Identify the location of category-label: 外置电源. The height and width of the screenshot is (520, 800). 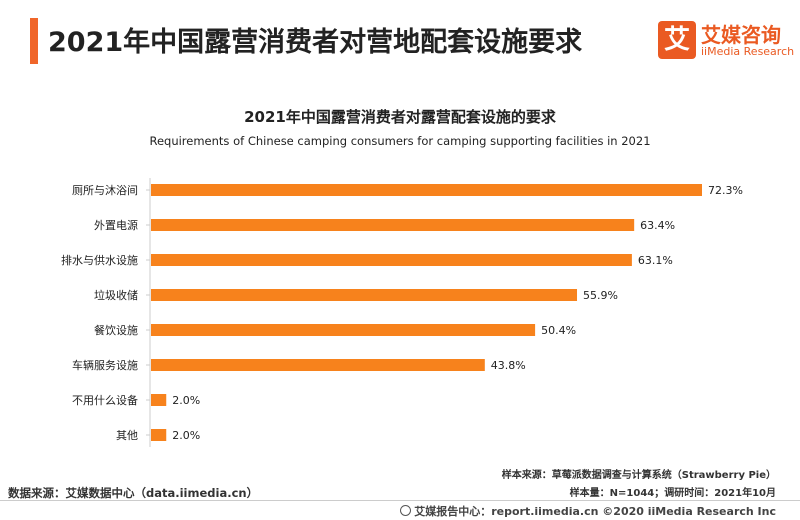
(116, 225).